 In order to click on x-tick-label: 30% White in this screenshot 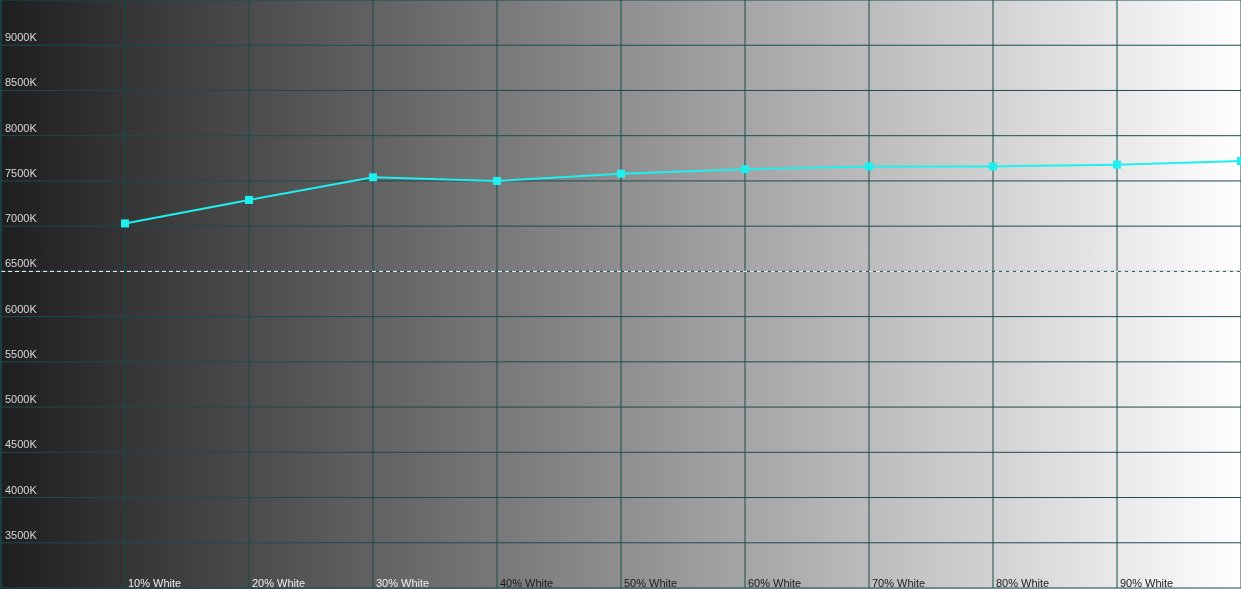, I will do `click(403, 583)`.